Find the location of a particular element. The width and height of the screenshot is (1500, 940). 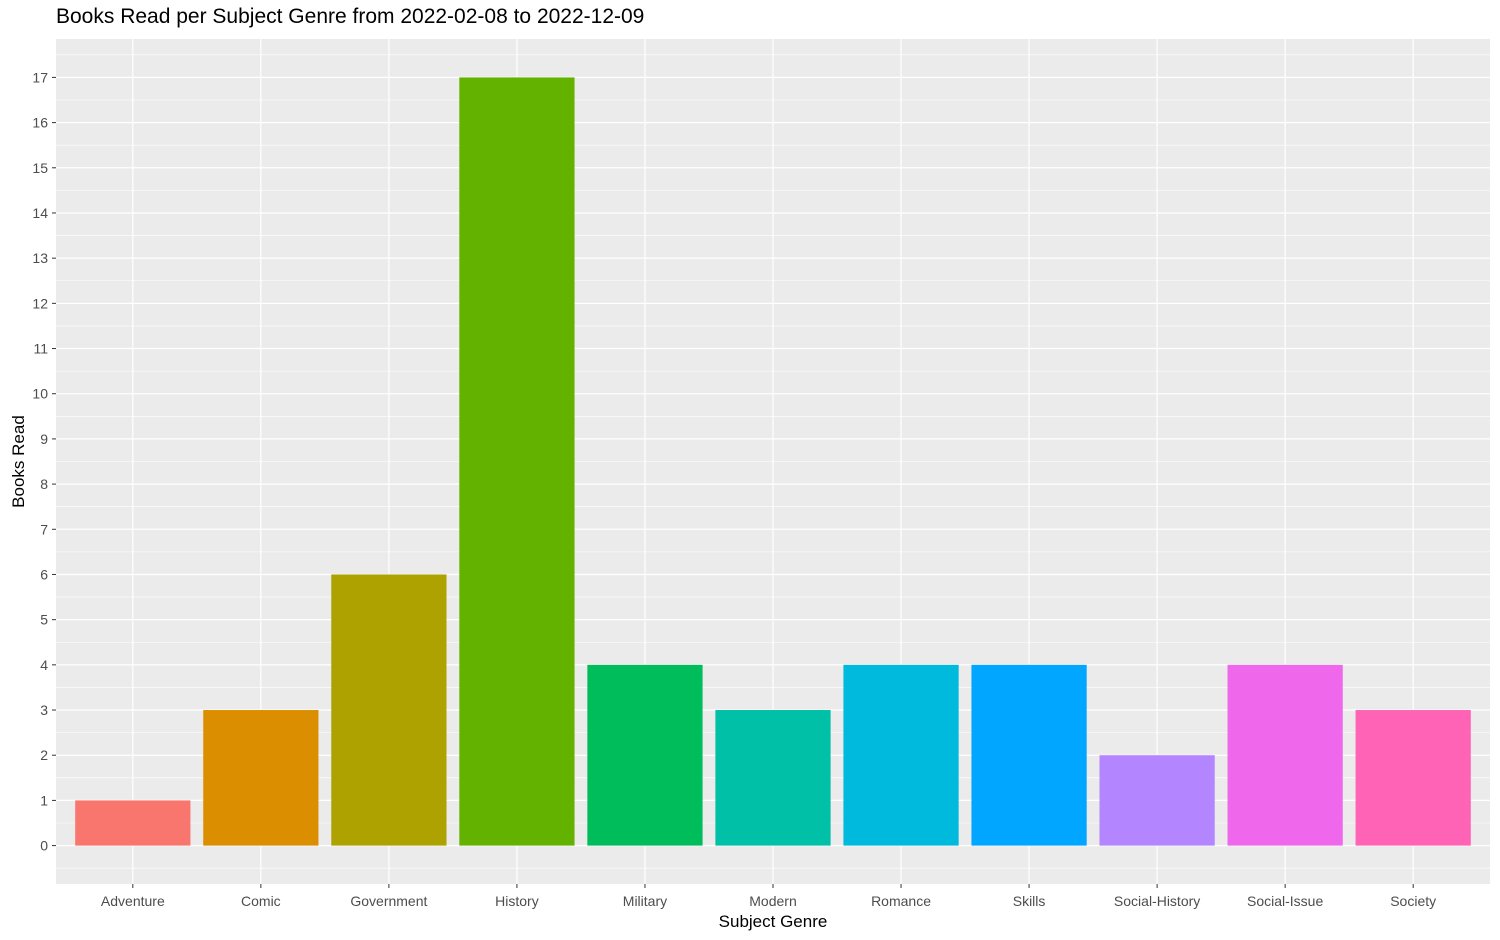

x-tick-label: Comic is located at coordinates (261, 901).